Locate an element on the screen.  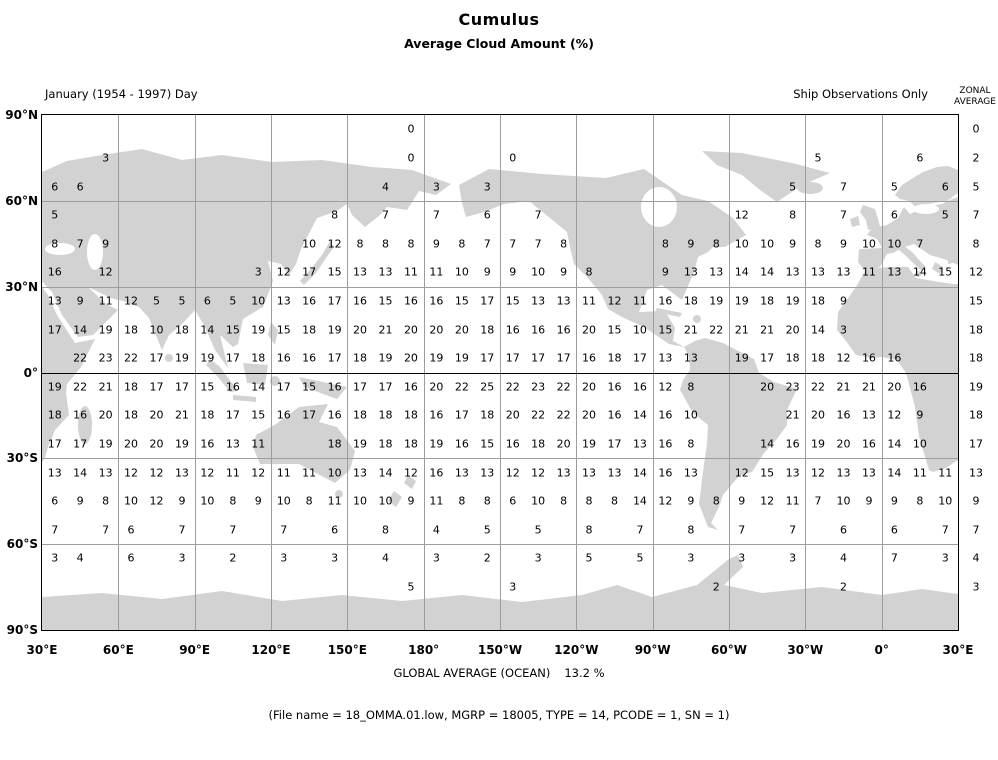
zonal-average-value: 13 is located at coordinates (976, 473).